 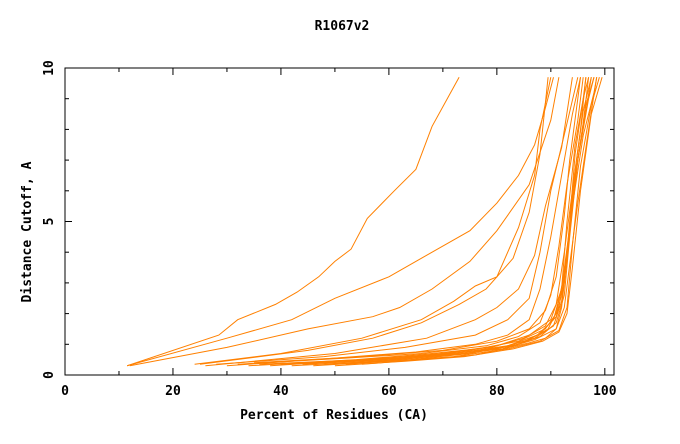 I want to click on x-tick-label: 60, so click(x=389, y=391).